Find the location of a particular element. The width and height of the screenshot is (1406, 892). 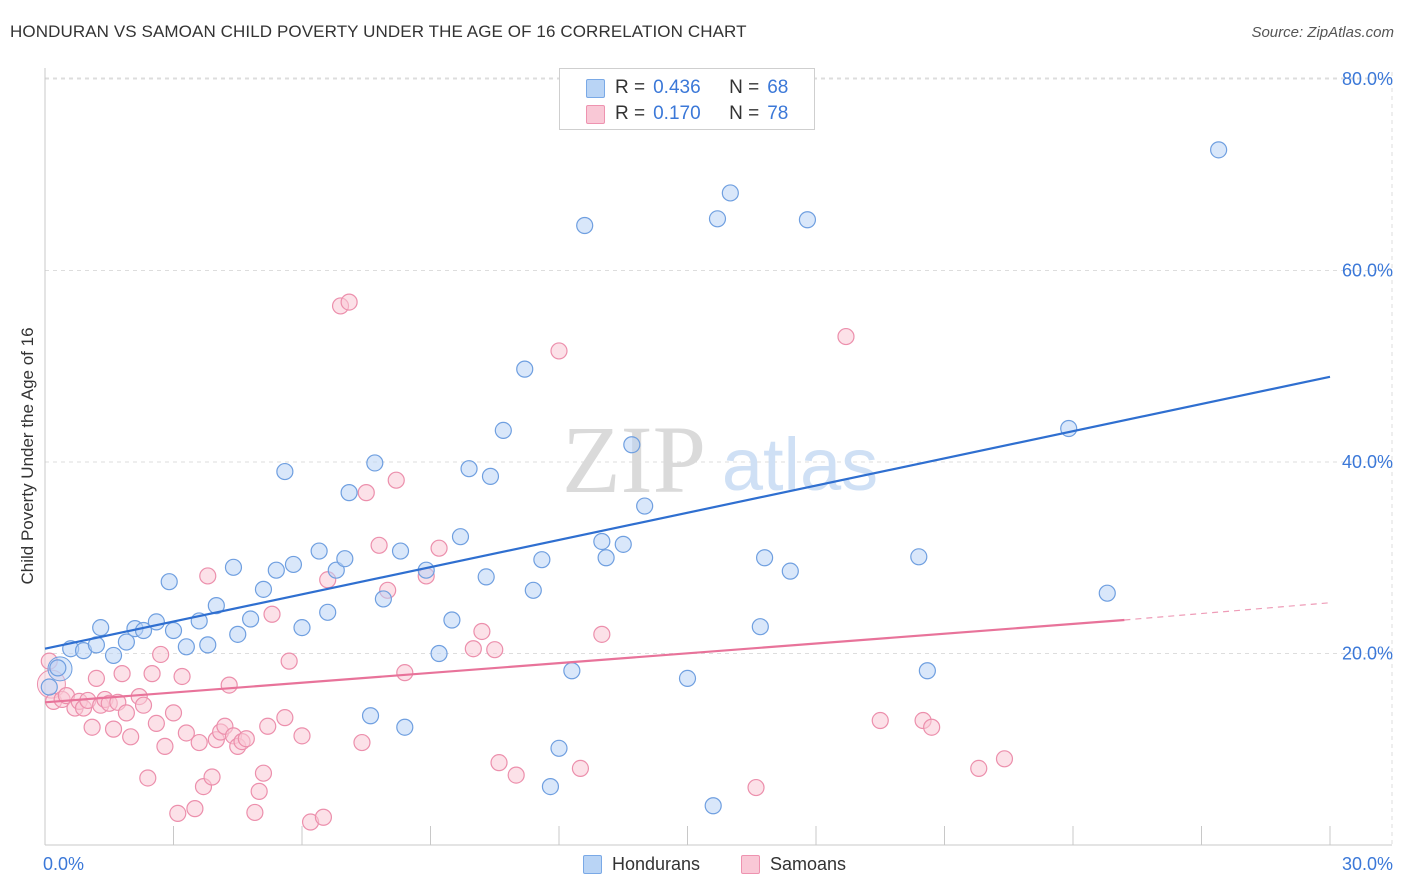

y-tick-label: 60.0% is located at coordinates (1367, 271).